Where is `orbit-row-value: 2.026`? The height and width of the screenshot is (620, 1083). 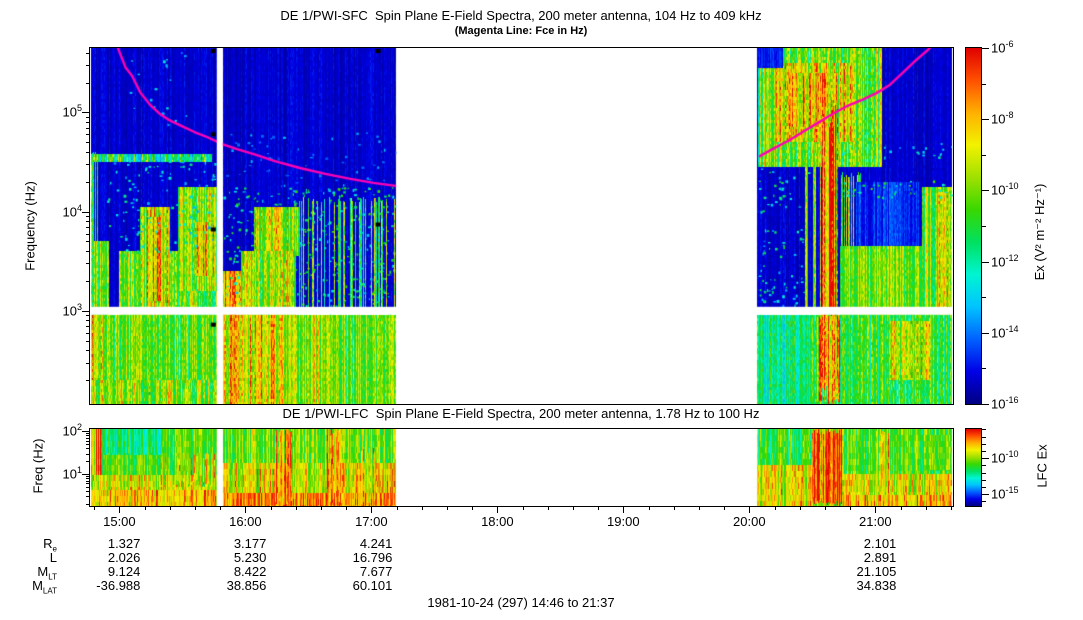 orbit-row-value: 2.026 is located at coordinates (124, 557).